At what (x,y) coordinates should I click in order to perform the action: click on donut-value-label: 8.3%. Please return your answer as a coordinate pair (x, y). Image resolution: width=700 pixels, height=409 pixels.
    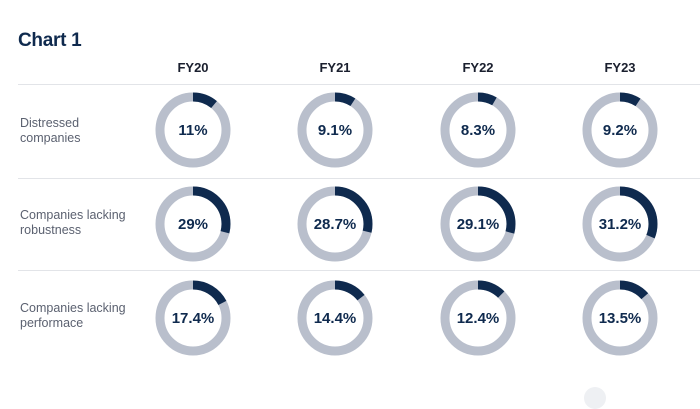
    Looking at the image, I should click on (478, 130).